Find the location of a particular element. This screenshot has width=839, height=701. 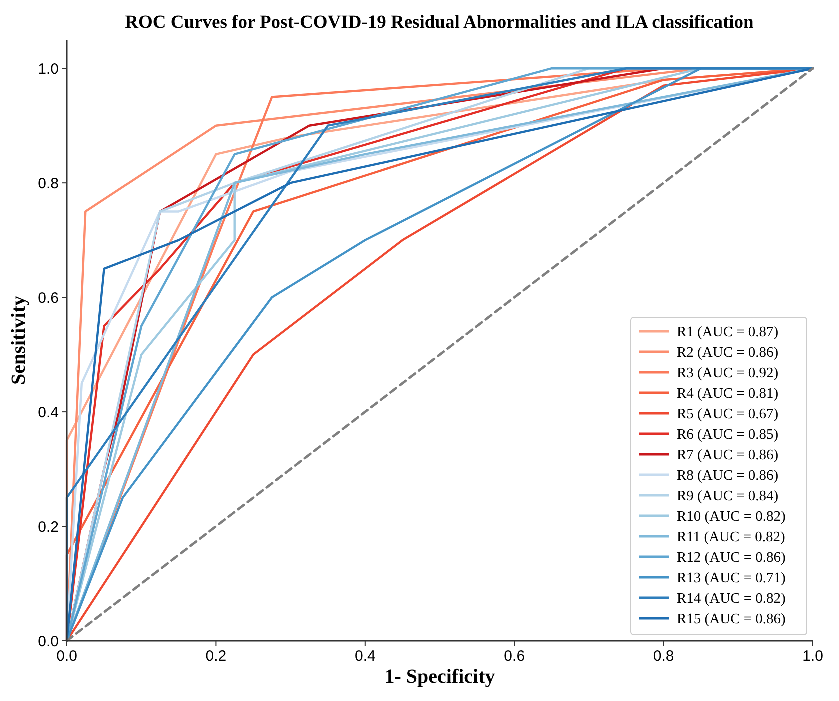

y-axis-title: Sensitivity is located at coordinates (19, 340).